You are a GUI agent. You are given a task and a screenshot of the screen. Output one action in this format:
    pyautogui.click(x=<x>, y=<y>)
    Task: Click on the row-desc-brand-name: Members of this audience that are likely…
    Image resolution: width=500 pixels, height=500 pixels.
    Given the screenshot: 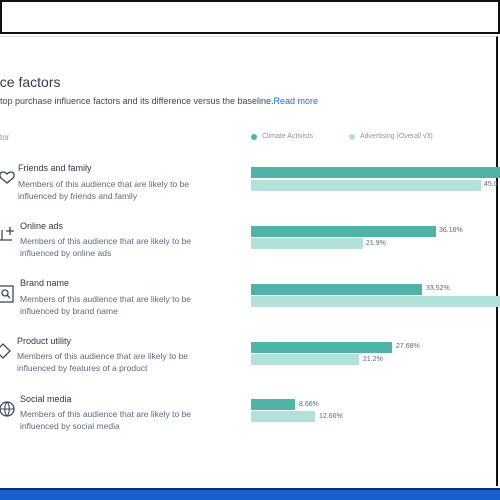 What is the action you would take?
    pyautogui.click(x=106, y=305)
    